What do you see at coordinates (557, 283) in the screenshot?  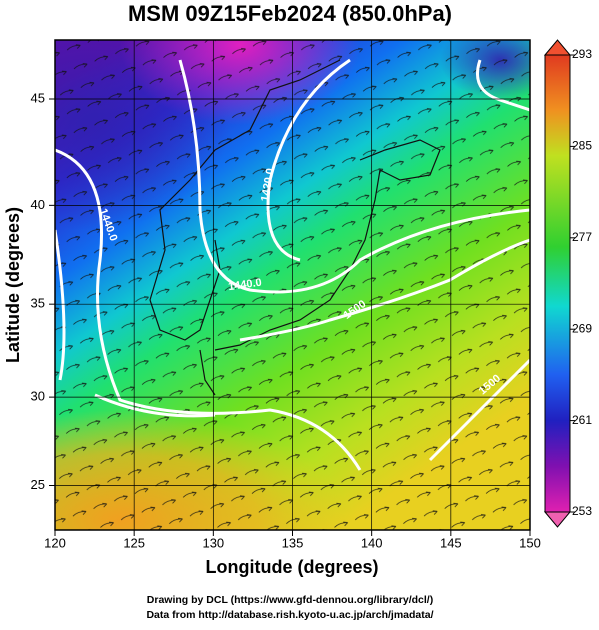 I see `colorbar` at bounding box center [557, 283].